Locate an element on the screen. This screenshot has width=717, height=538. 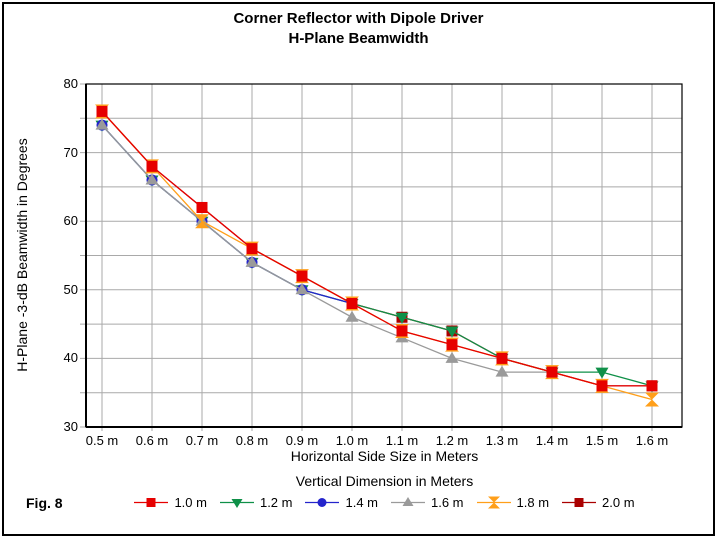
x-tick-label: 1.5 m is located at coordinates (602, 440).